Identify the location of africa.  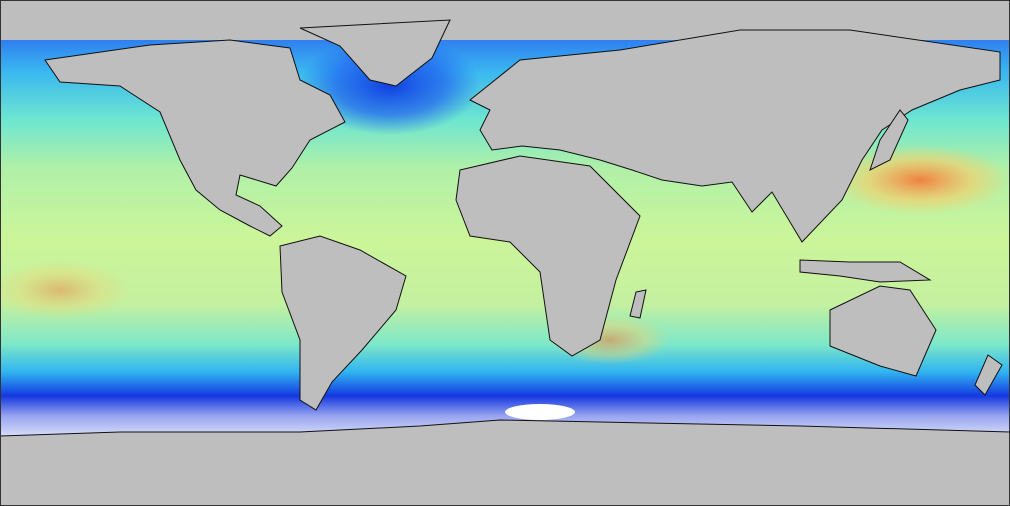
(548, 256).